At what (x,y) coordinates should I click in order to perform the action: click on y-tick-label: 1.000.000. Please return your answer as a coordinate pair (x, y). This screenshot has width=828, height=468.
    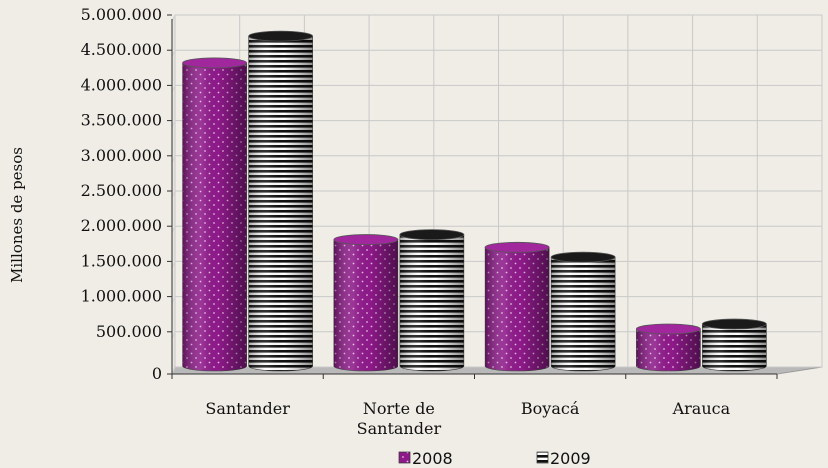
    Looking at the image, I should click on (121, 296).